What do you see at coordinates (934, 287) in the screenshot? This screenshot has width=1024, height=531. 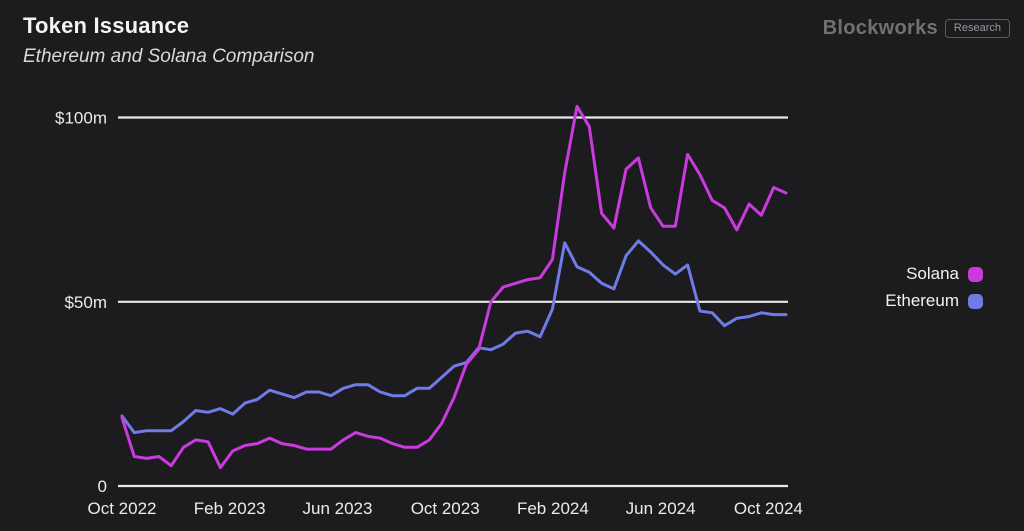 I see `chart-legend: Solana Ethereum` at bounding box center [934, 287].